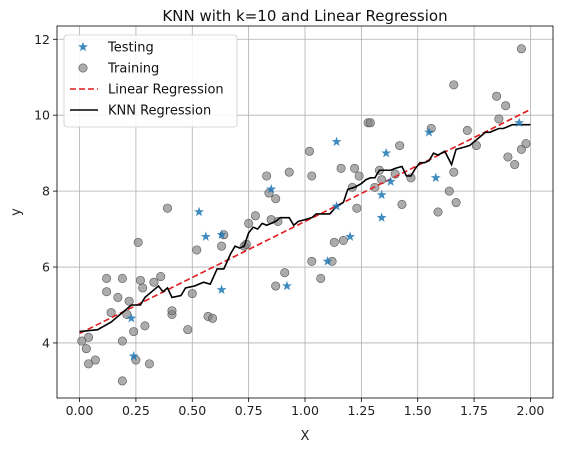 Image resolution: width=563 pixels, height=453 pixels. What do you see at coordinates (136, 410) in the screenshot?
I see `x-tick-label: 0.25` at bounding box center [136, 410].